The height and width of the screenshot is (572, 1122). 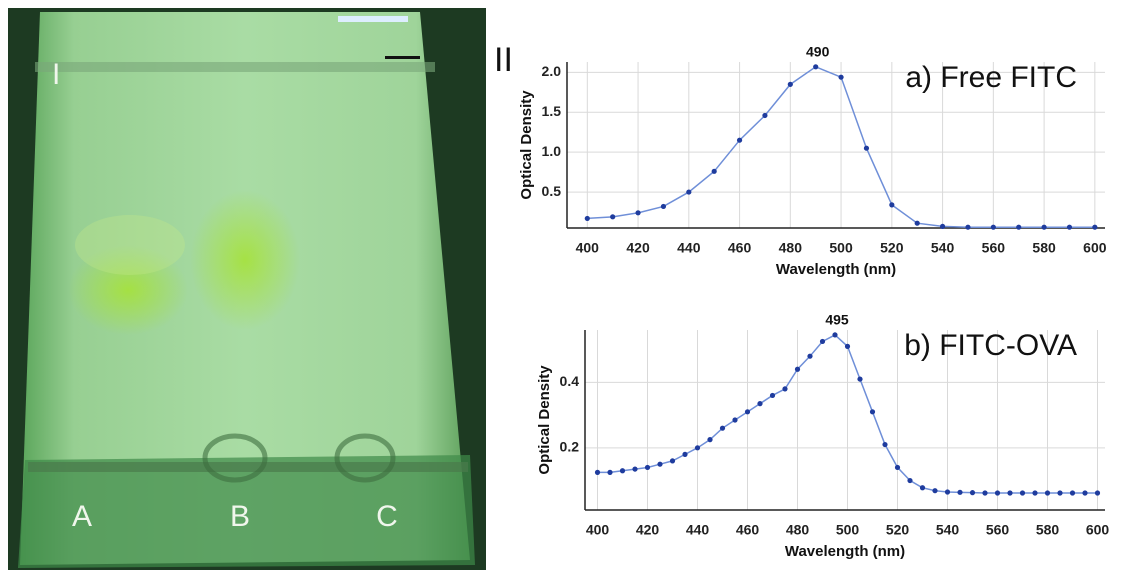 I want to click on y-tick-label: 0.2, so click(x=570, y=447).